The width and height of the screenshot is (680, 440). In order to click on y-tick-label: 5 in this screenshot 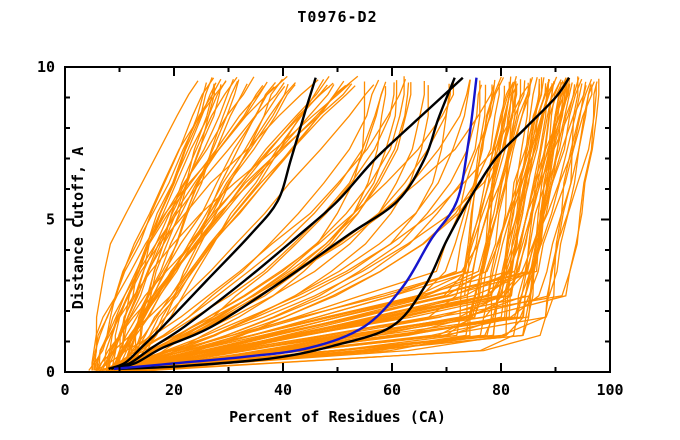, I will do `click(50, 220)`.